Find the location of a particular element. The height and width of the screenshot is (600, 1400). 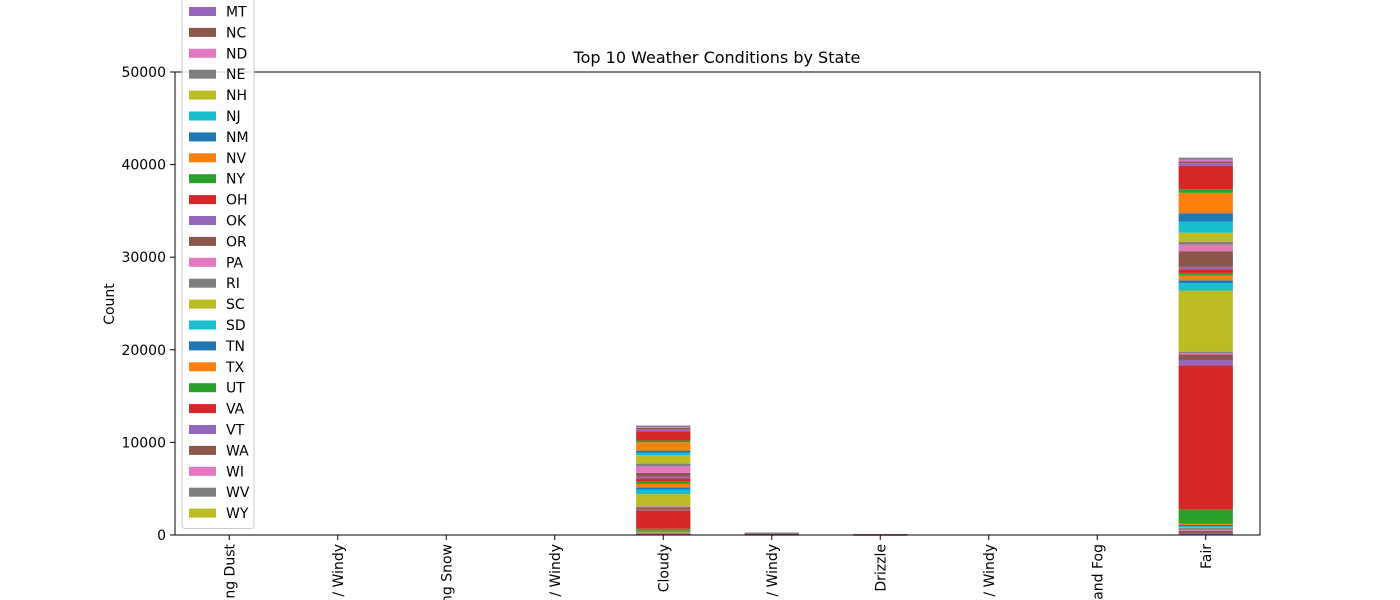

legend-label: WV is located at coordinates (238, 493).